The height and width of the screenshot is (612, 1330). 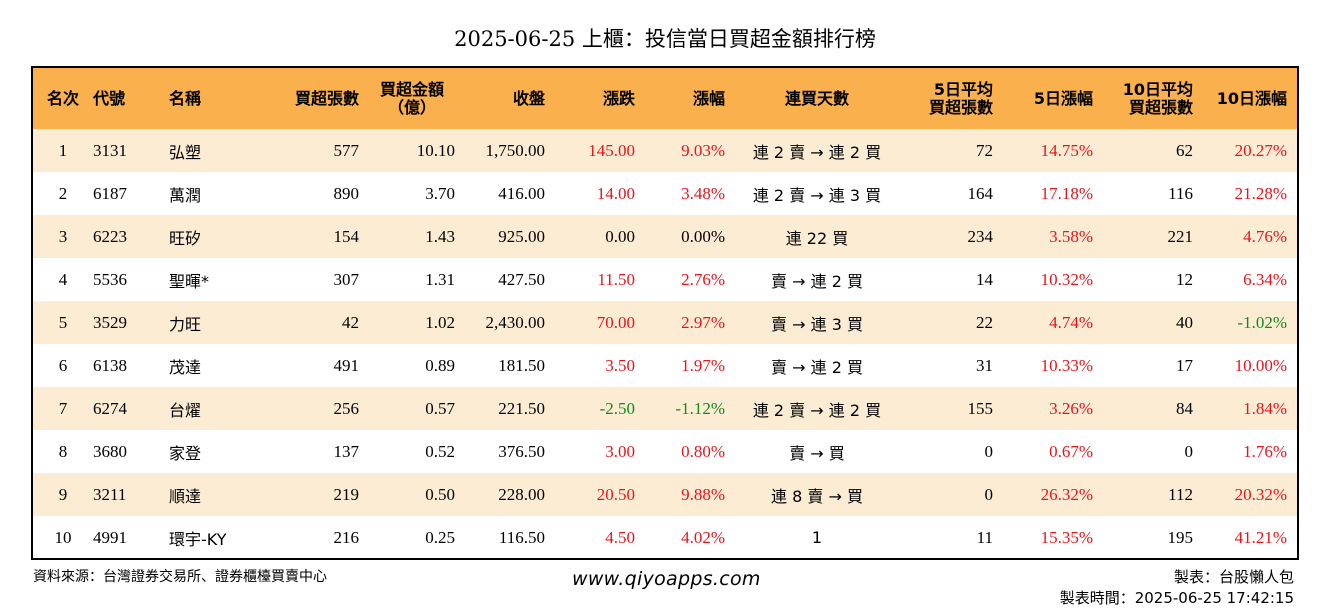 What do you see at coordinates (411, 89) in the screenshot?
I see `header-buy-amount-line1: 買超金額` at bounding box center [411, 89].